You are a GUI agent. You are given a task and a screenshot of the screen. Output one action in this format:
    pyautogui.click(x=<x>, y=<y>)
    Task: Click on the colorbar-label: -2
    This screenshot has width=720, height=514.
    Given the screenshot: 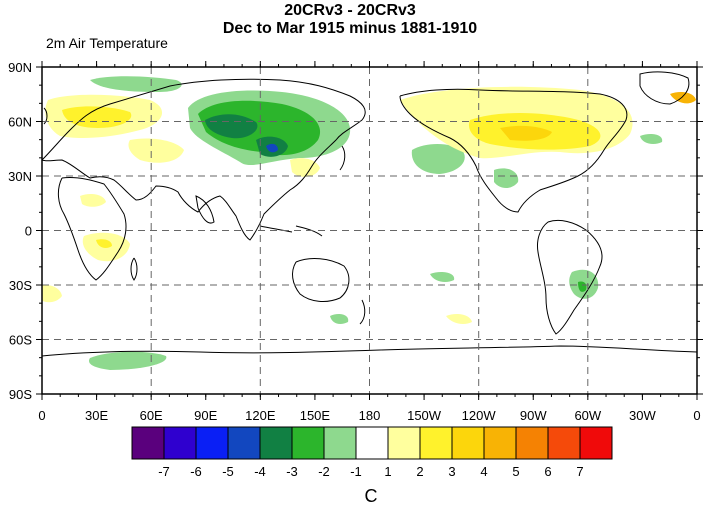 What is the action you would take?
    pyautogui.click(x=324, y=471)
    